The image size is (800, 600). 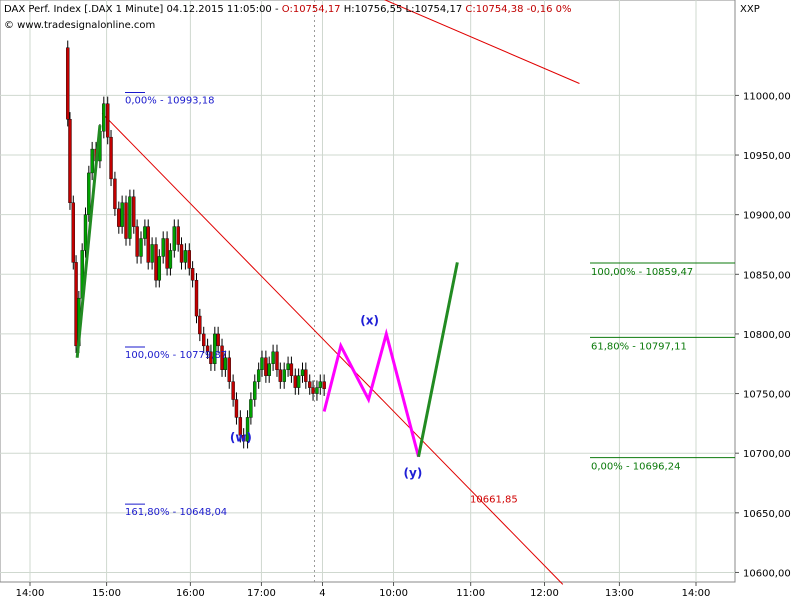 I want to click on fib-level-label: 100,00% - 10859,47, so click(x=642, y=272).